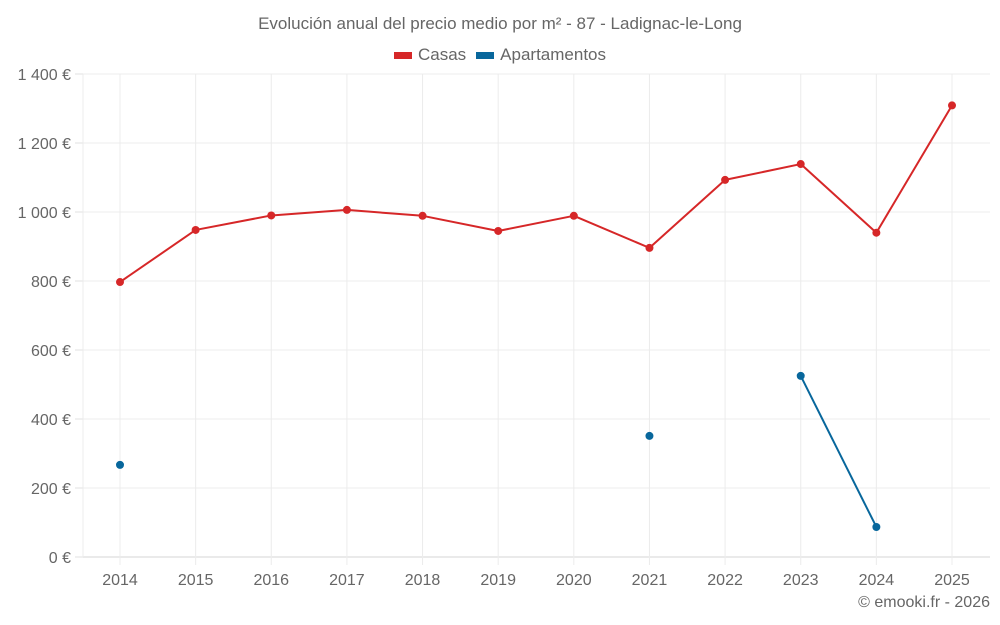 Image resolution: width=1000 pixels, height=625 pixels. What do you see at coordinates (51, 282) in the screenshot?
I see `y-tick-label: 800 €` at bounding box center [51, 282].